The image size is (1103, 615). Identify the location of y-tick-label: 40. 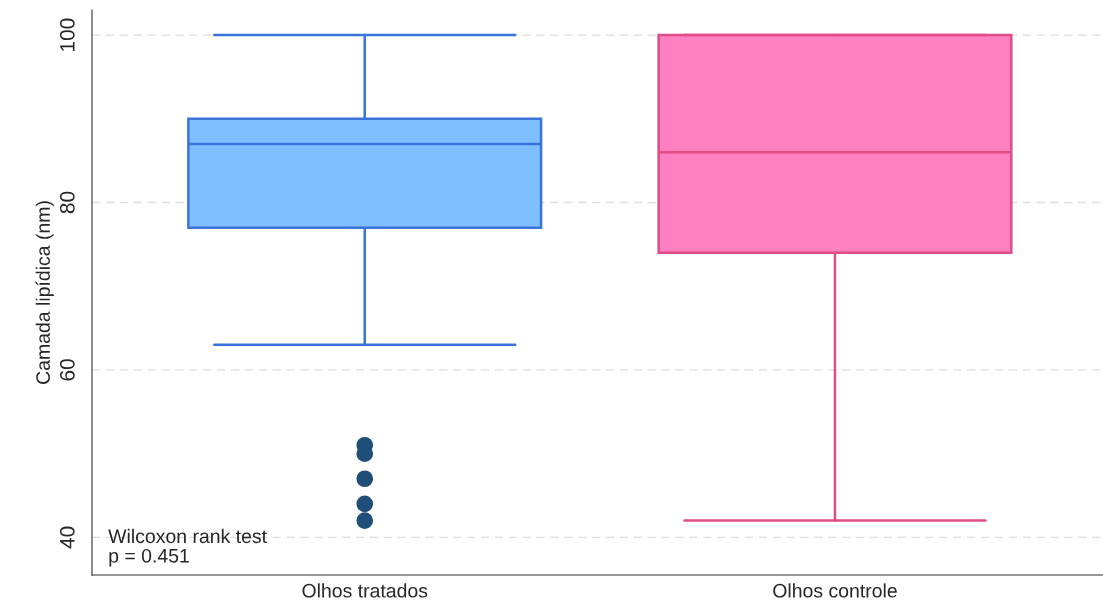
(67, 537).